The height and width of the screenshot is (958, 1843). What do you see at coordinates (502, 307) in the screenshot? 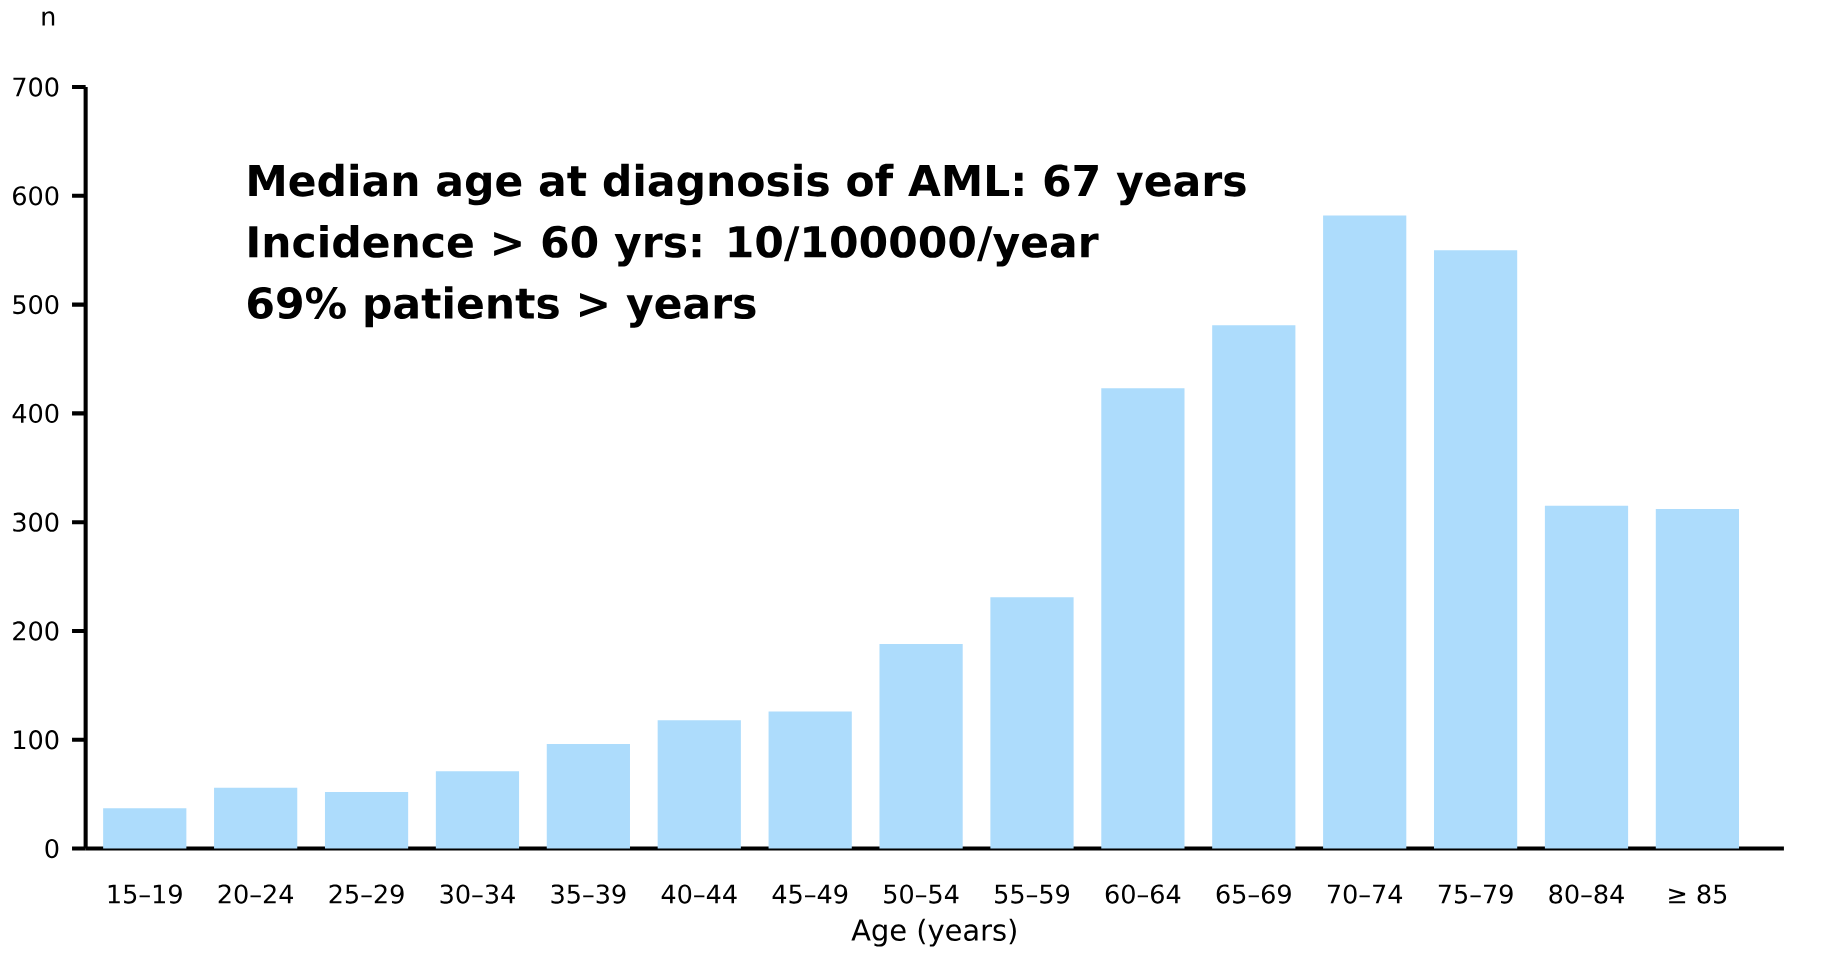
I see `annotation: 69% patients > years` at bounding box center [502, 307].